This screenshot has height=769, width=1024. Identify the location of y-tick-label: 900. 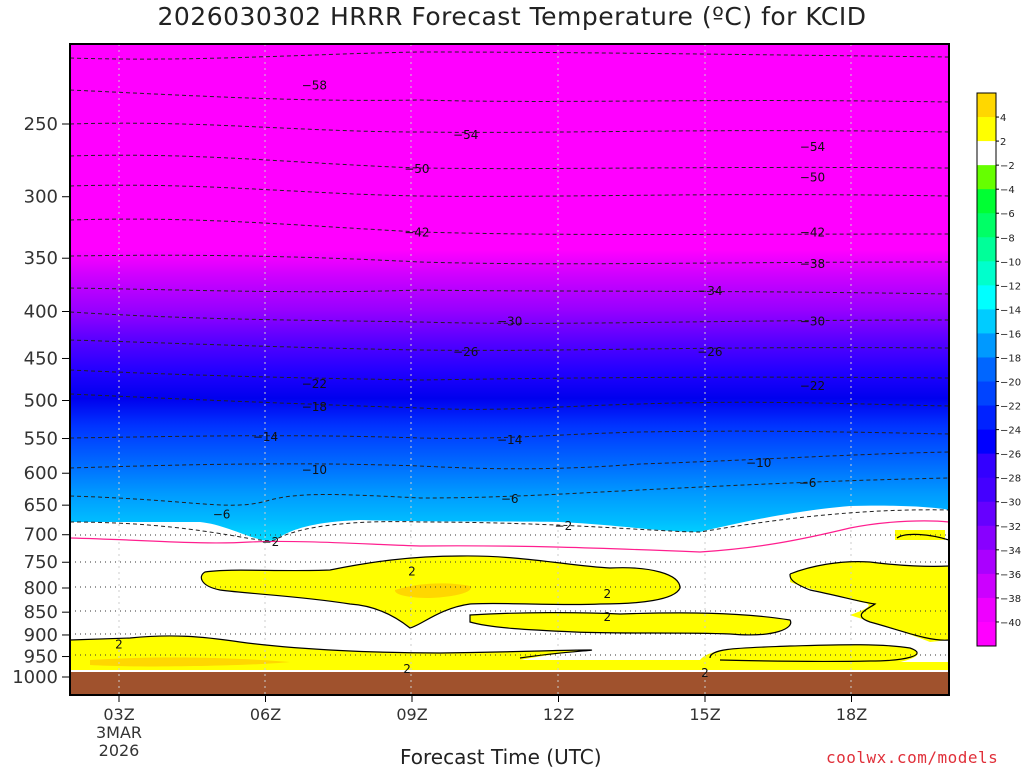
(41, 635).